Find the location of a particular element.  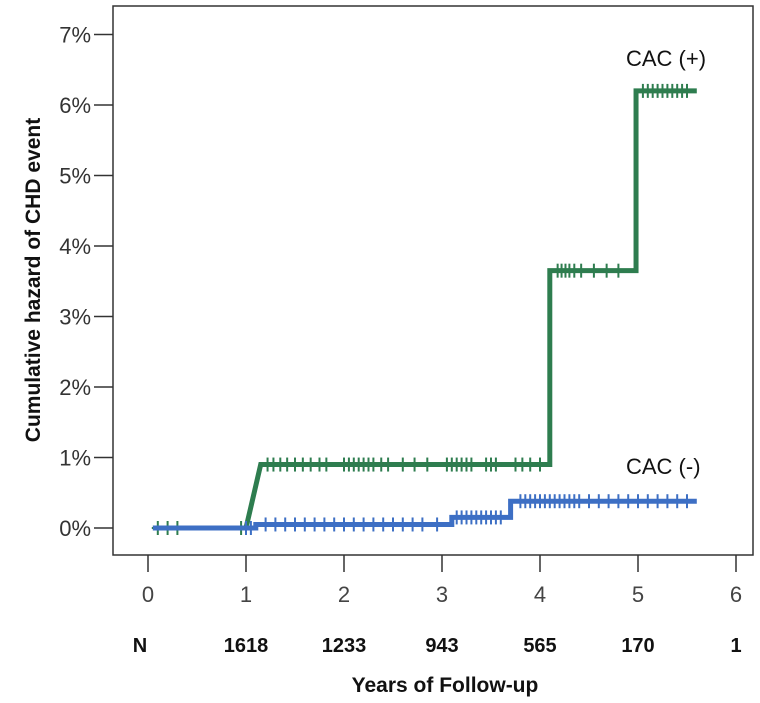

x-tick-label: 5 is located at coordinates (638, 594).